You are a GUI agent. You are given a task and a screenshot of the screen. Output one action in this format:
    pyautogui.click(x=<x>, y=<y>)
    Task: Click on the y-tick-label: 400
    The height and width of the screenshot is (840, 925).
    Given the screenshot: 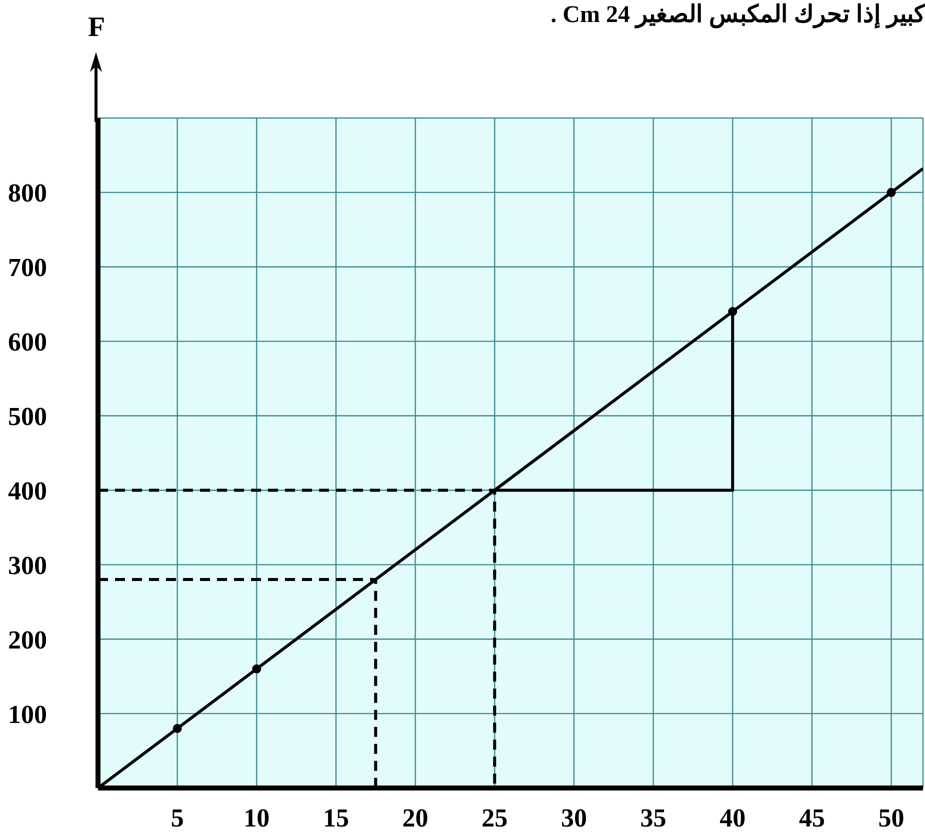 What is the action you would take?
    pyautogui.click(x=27, y=491)
    